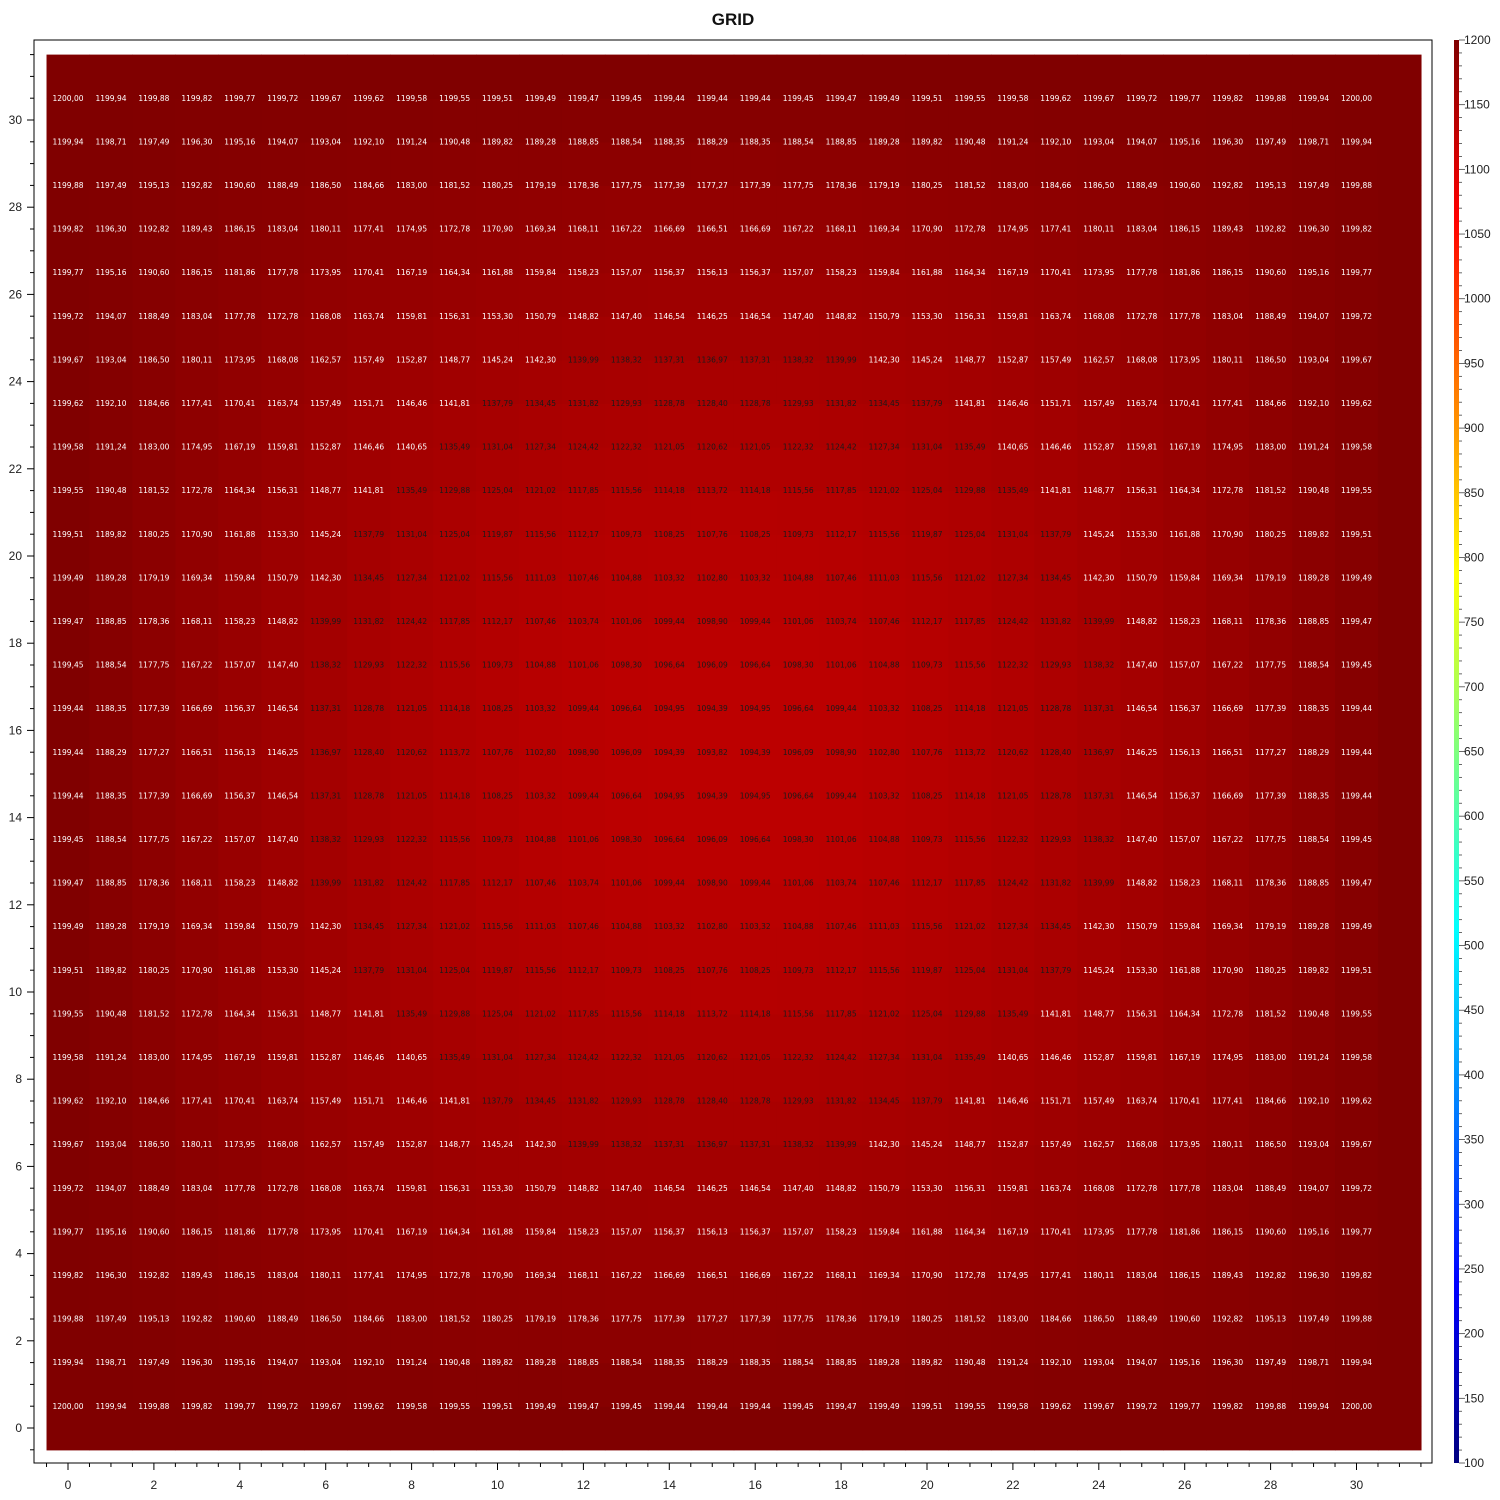 The image size is (1500, 1500). What do you see at coordinates (454, 1188) in the screenshot?
I see `cell-value-label: 1156,31` at bounding box center [454, 1188].